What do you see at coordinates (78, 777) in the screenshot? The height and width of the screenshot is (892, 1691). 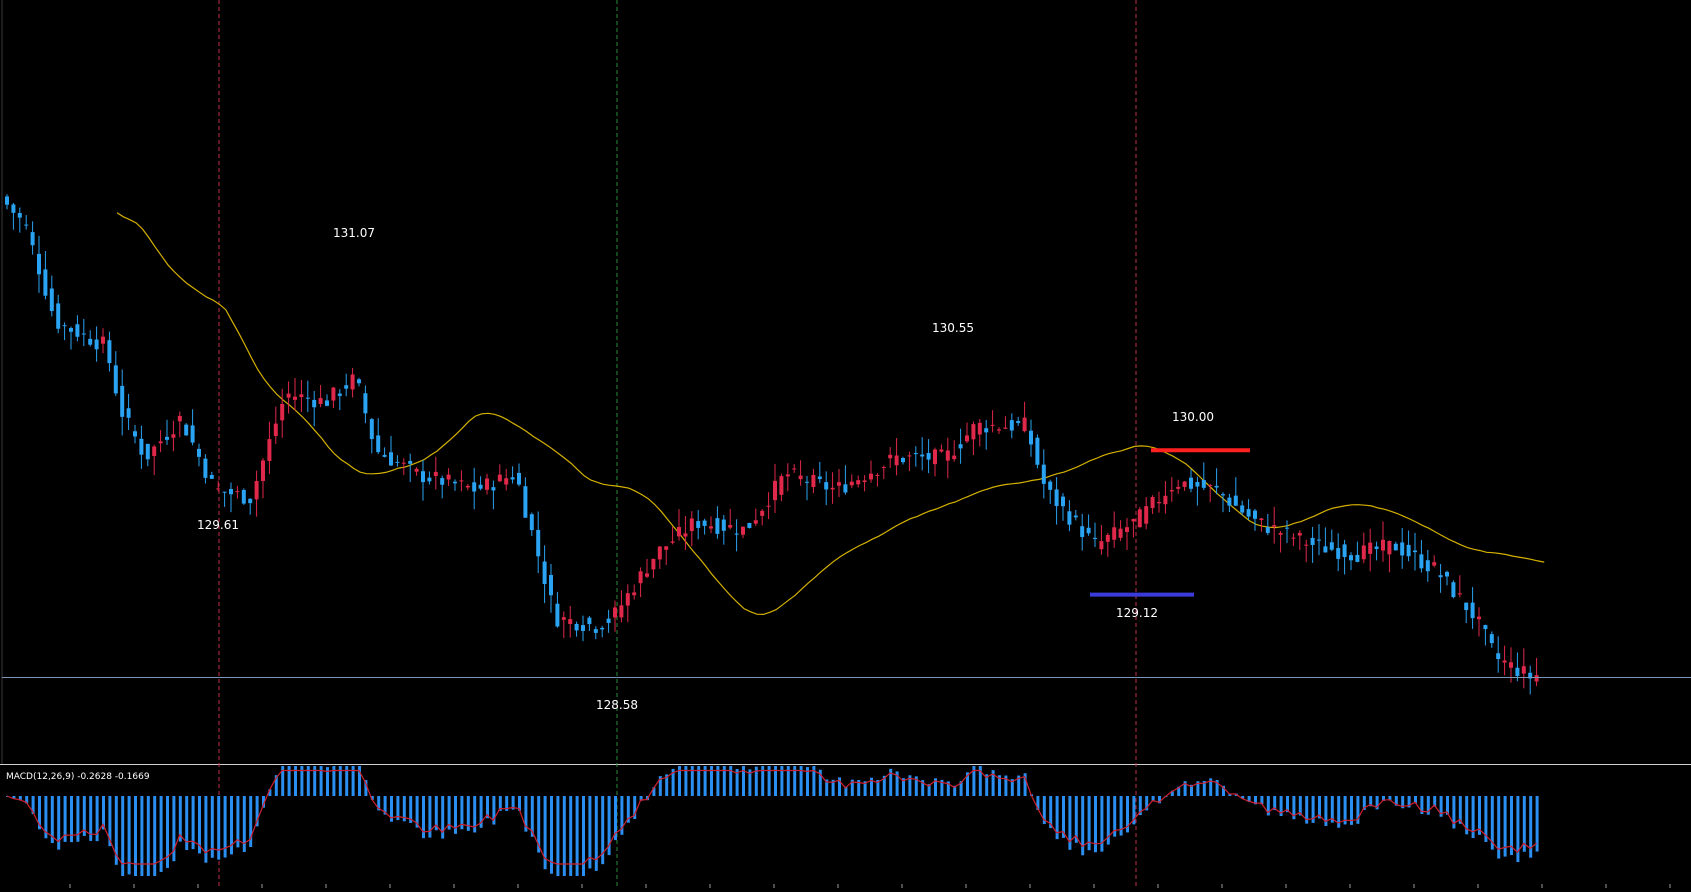 I see `macd-label: MACD(12,26,9) -0.2628 -0.1669` at bounding box center [78, 777].